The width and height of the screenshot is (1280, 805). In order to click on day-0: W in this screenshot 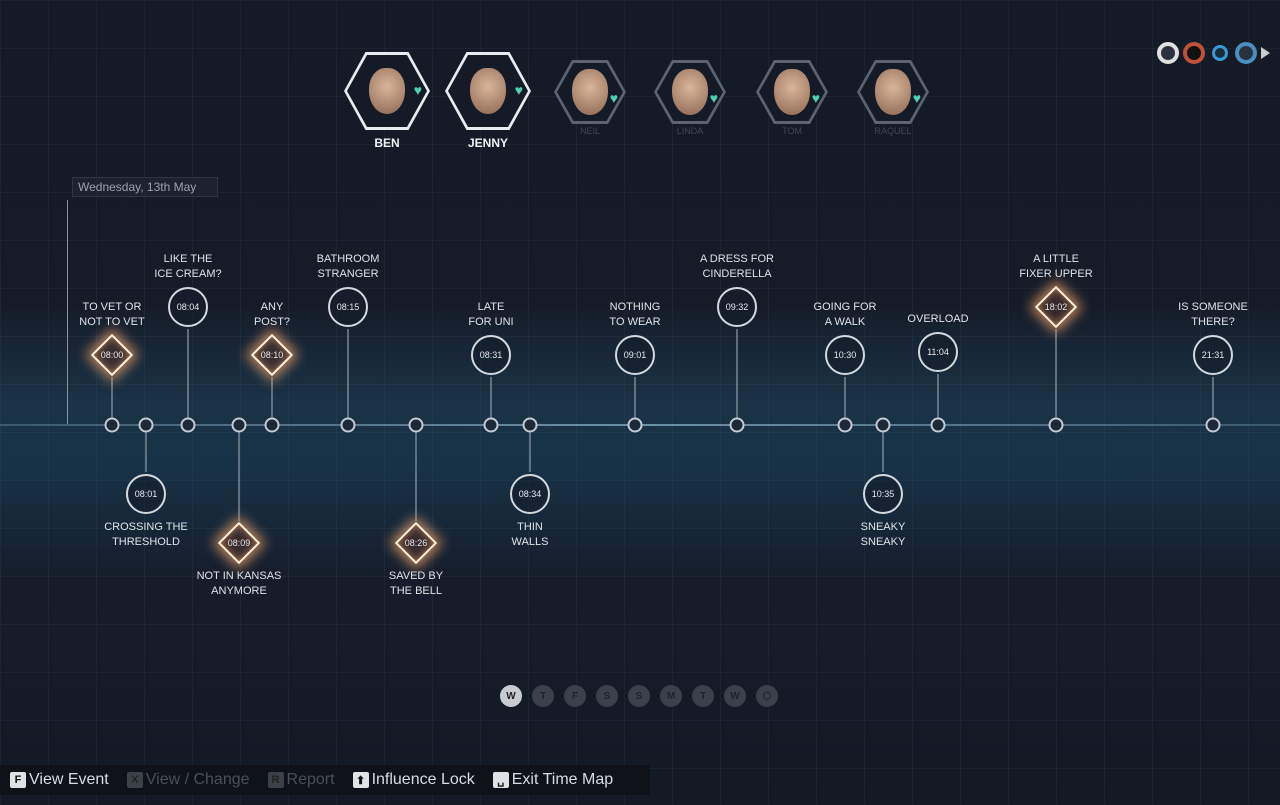, I will do `click(511, 696)`.